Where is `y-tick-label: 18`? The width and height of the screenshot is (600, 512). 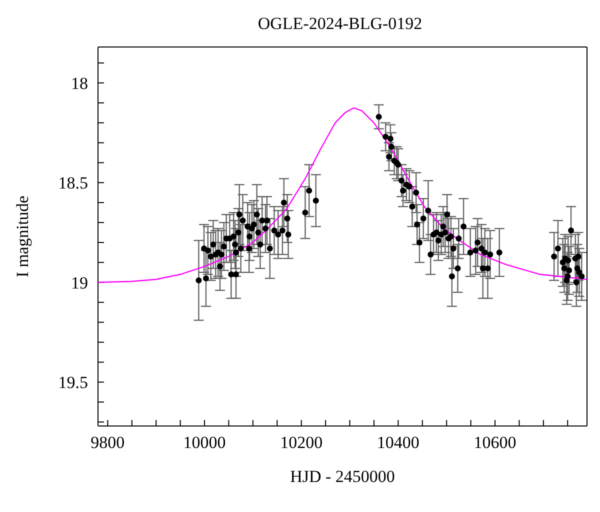
y-tick-label: 18 is located at coordinates (79, 83).